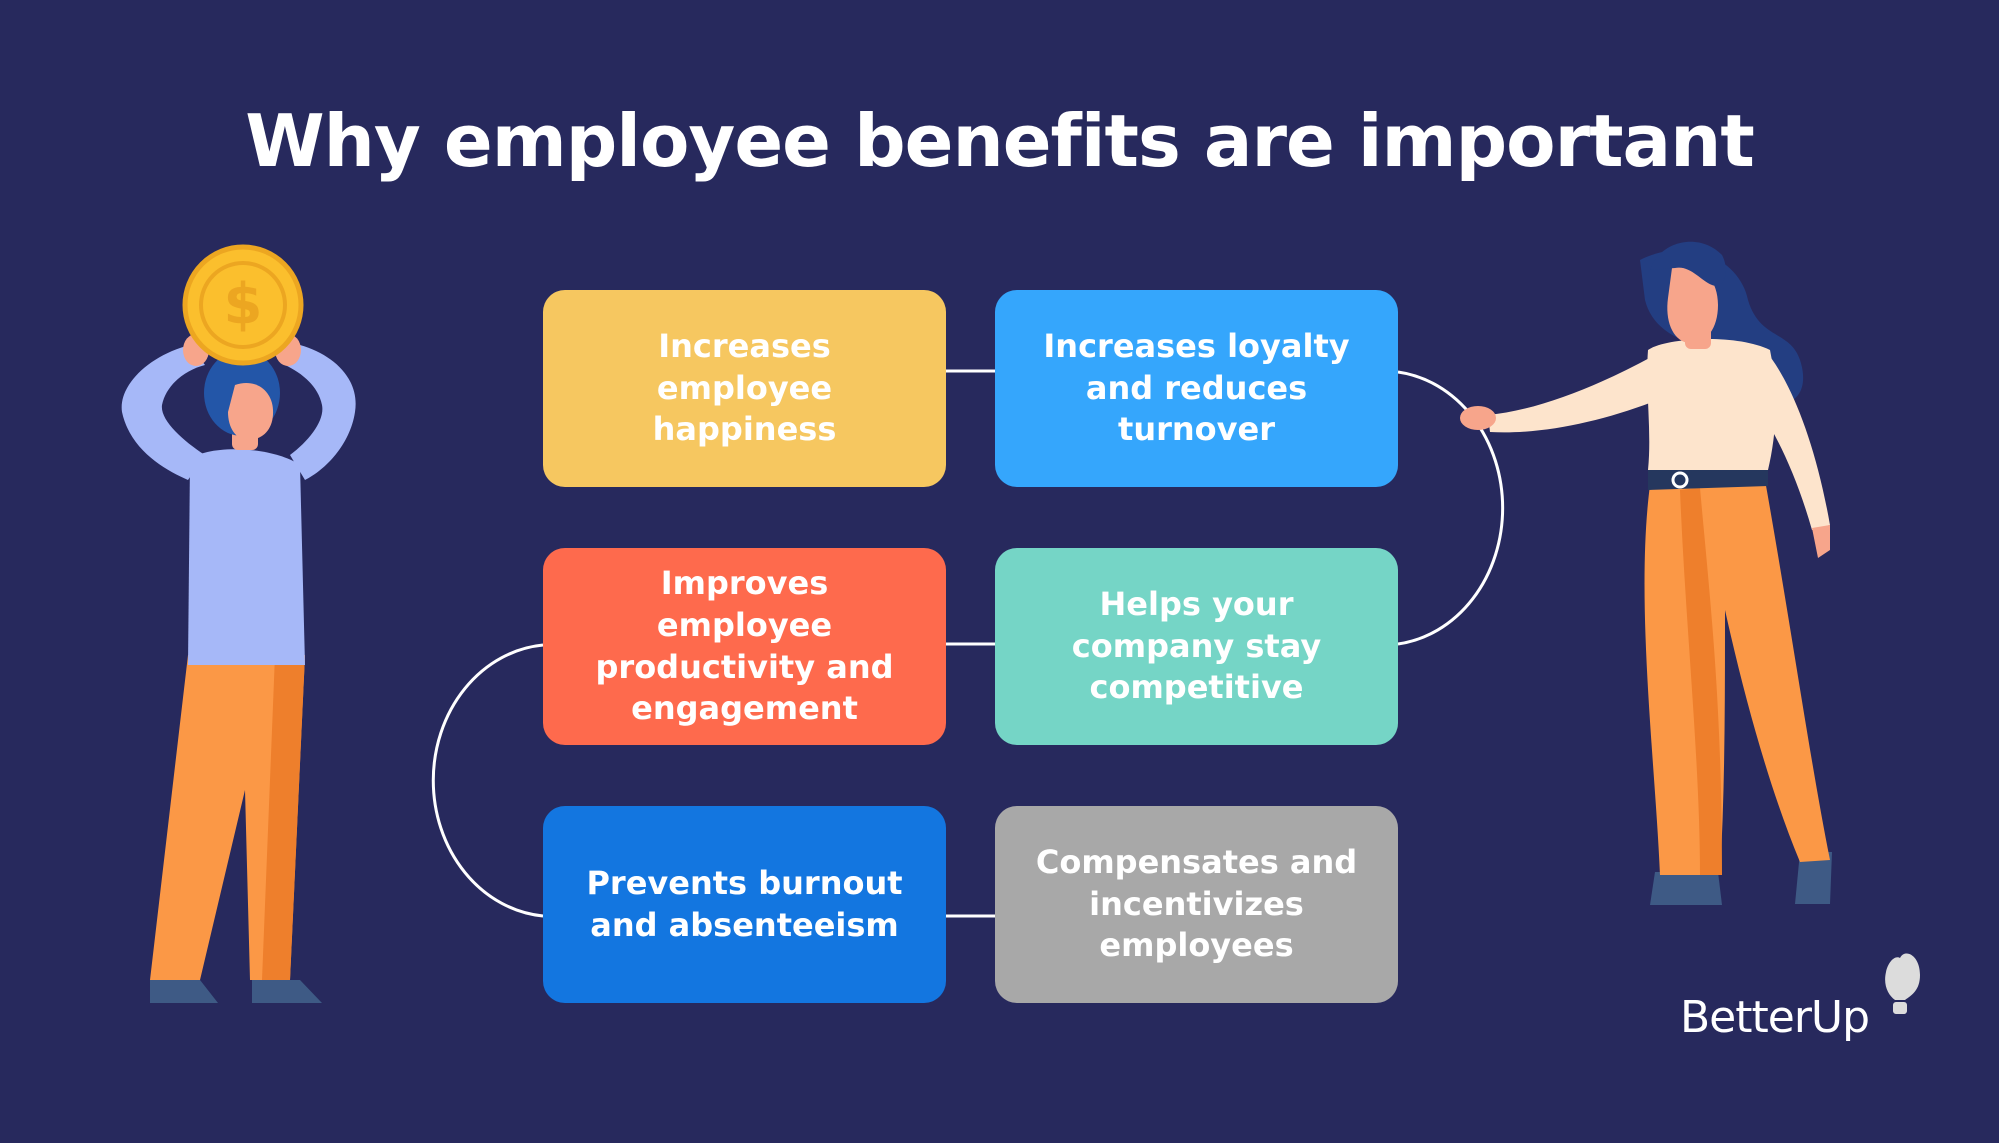  I want to click on benefit-label: Helps your company stay competitive, so click(1196, 646).